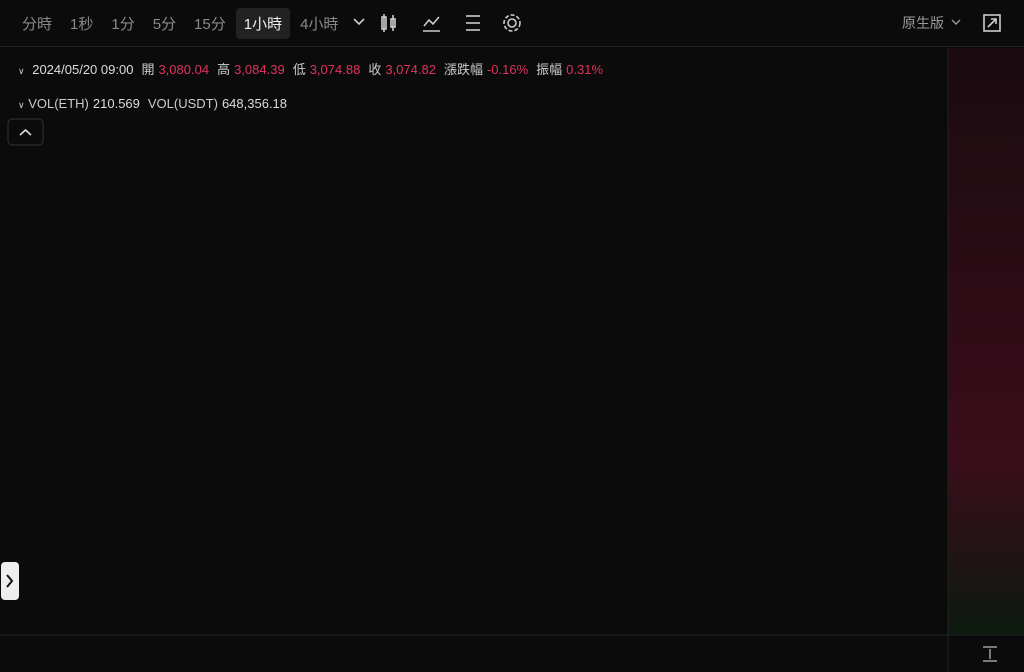 This screenshot has width=1024, height=672. I want to click on interval: 15分, so click(210, 24).